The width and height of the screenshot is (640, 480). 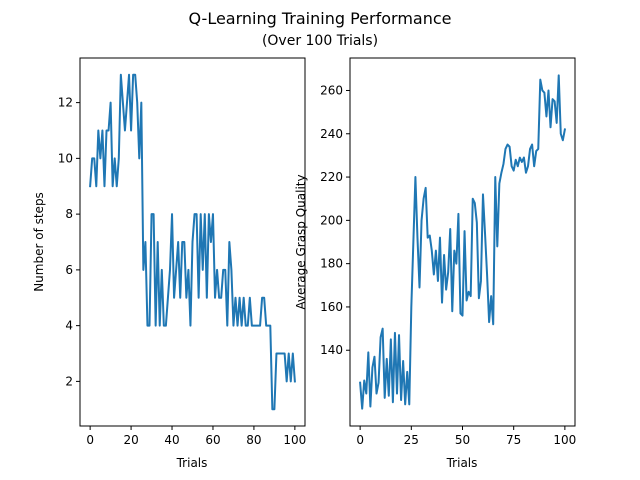 I want to click on steps-chart-y-tick-label: 8, so click(x=69, y=214).